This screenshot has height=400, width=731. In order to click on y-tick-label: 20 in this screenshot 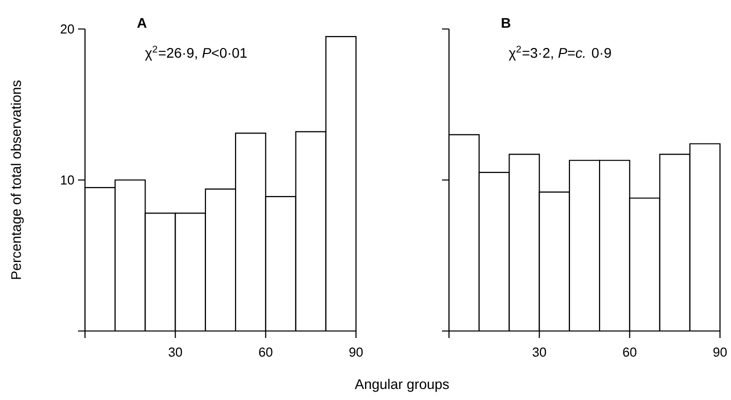, I will do `click(67, 29)`.